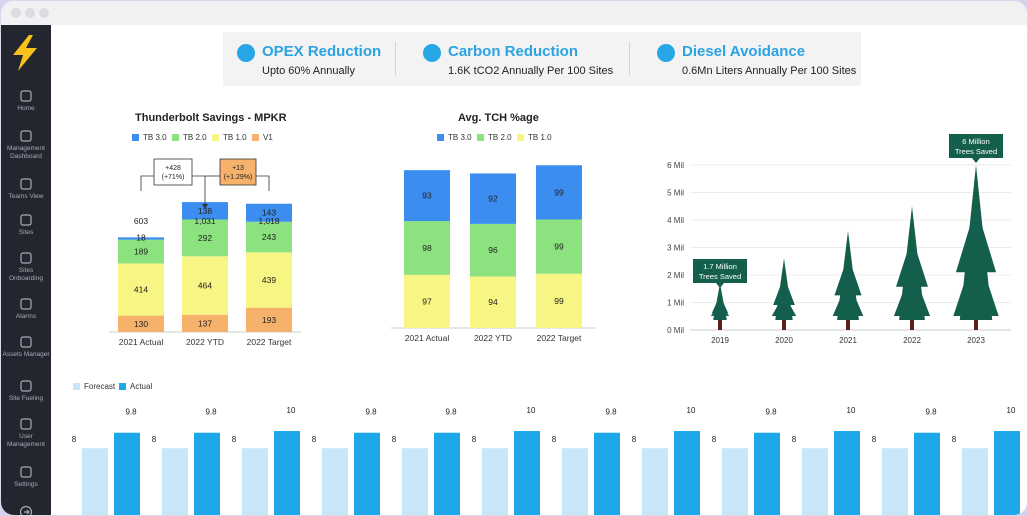  What do you see at coordinates (26, 477) in the screenshot?
I see `sidebar-item-settings: Settings` at bounding box center [26, 477].